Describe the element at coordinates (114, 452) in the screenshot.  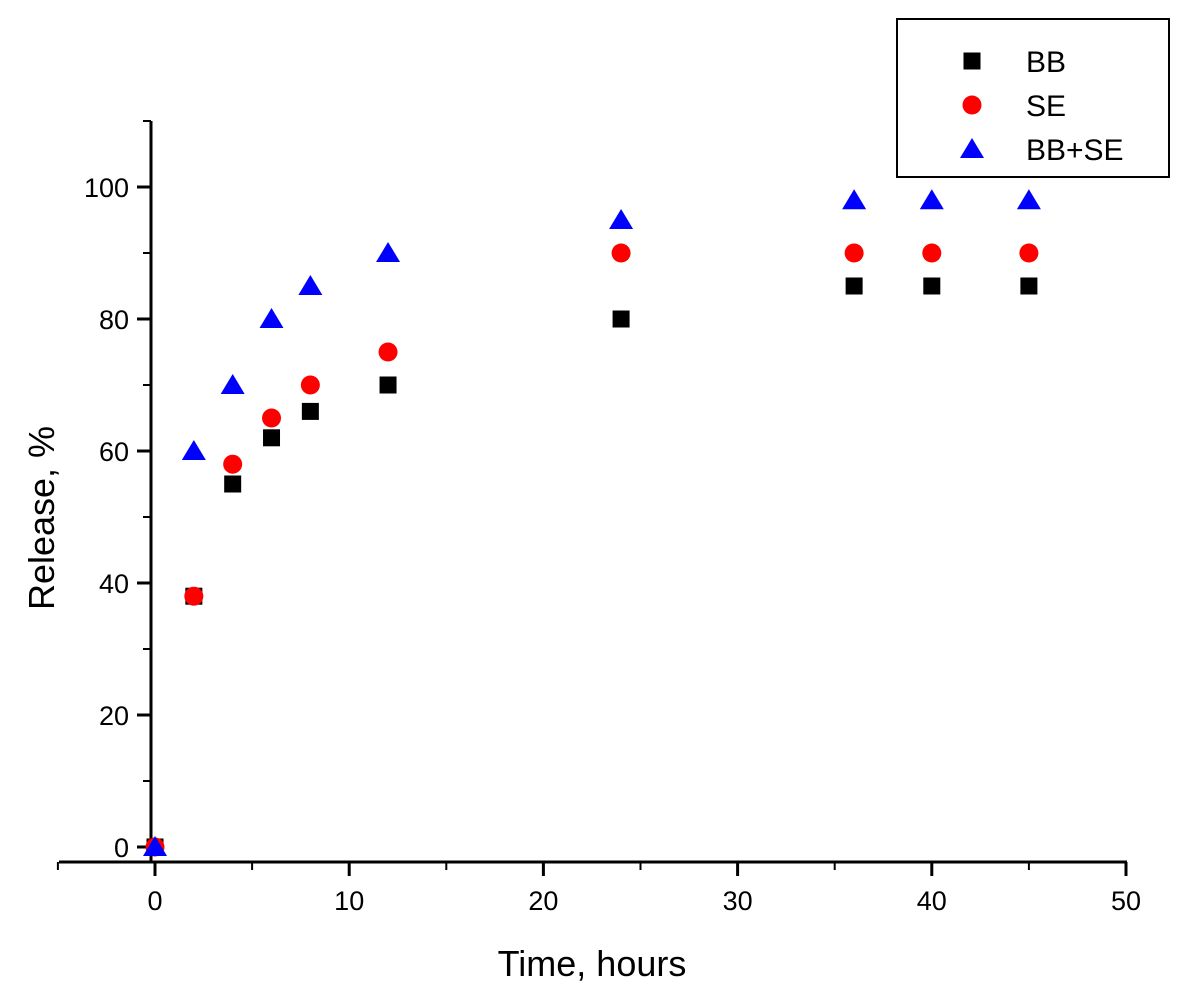
I see `y-tick-label: 60` at that location.